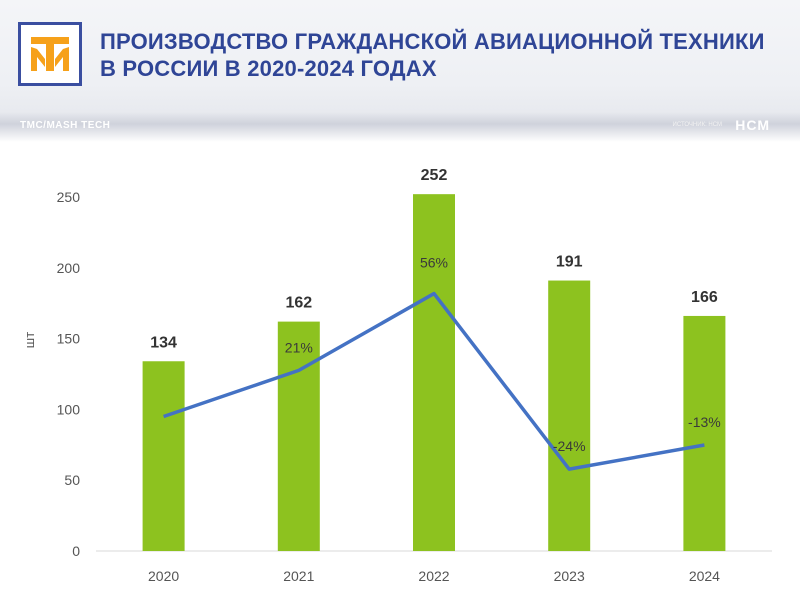 The width and height of the screenshot is (800, 616). I want to click on growth-label: -24%, so click(569, 446).